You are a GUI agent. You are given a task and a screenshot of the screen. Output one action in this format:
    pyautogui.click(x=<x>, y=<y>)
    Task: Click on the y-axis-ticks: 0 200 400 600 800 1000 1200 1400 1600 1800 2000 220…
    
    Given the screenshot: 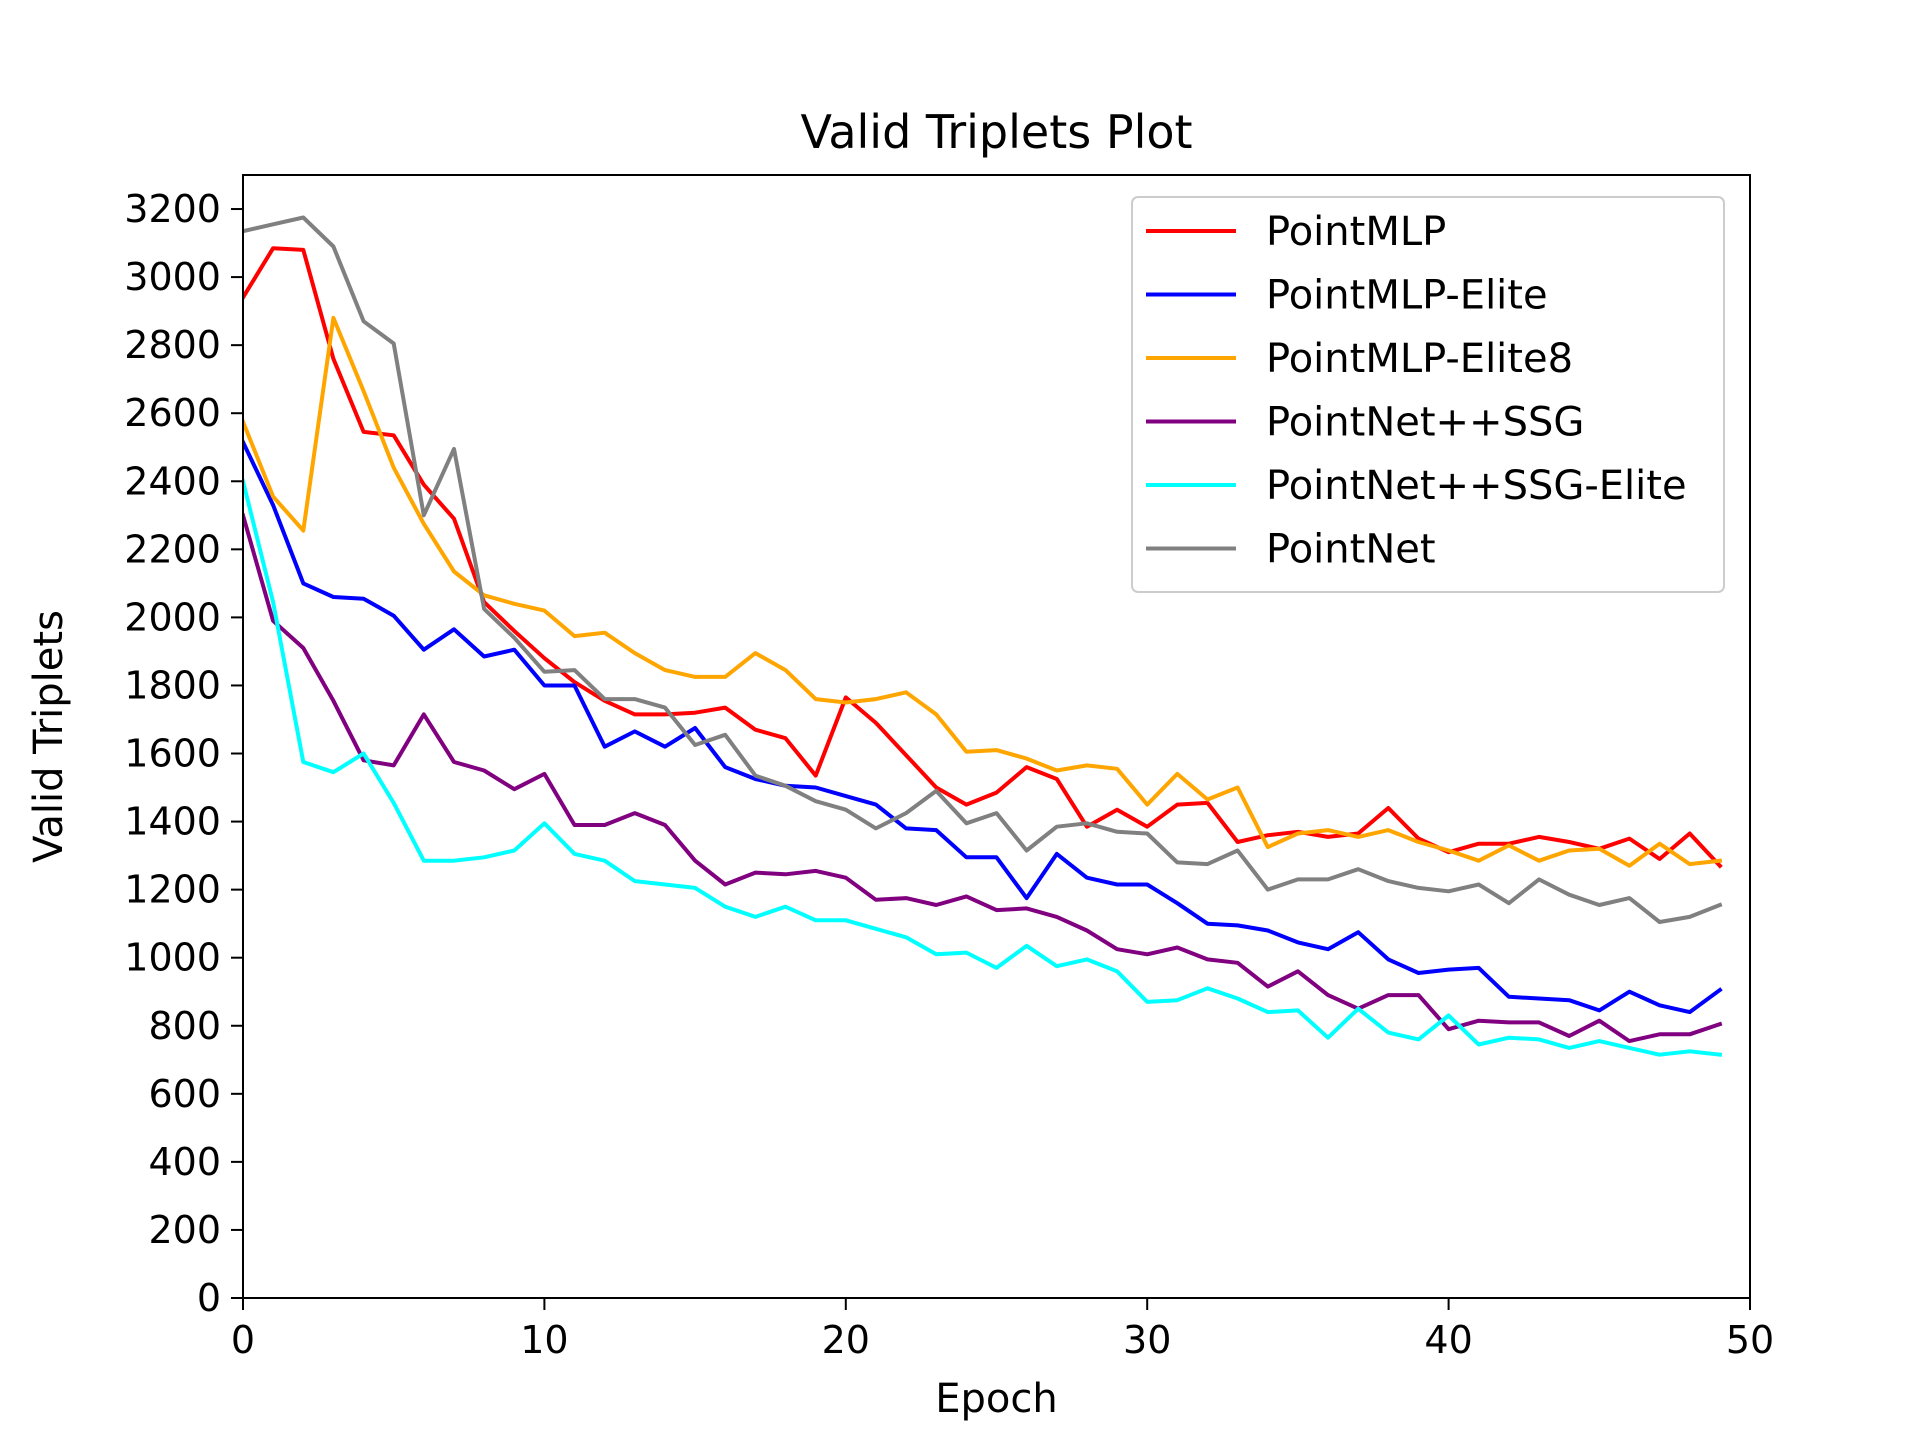 What is the action you would take?
    pyautogui.click(x=183, y=753)
    